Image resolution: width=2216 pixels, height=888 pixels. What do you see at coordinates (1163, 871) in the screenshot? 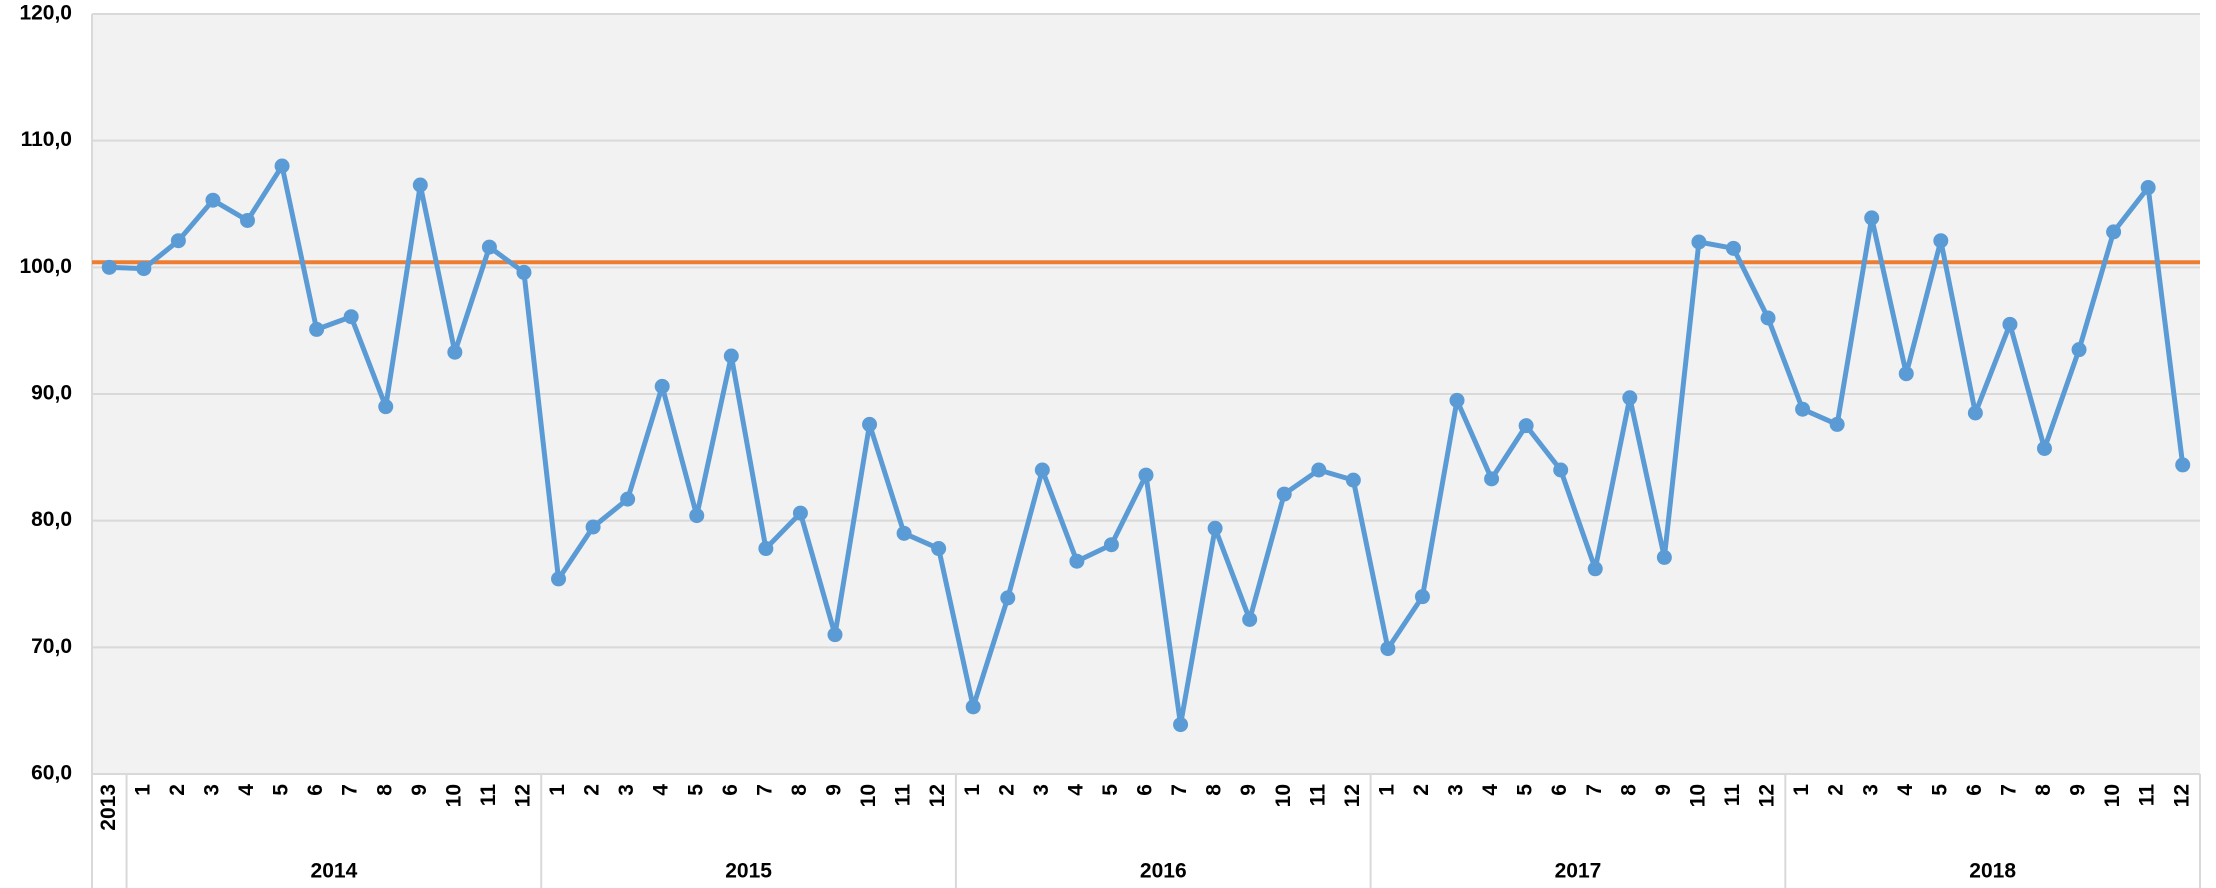
I see `x-group-label: 2016` at bounding box center [1163, 871].